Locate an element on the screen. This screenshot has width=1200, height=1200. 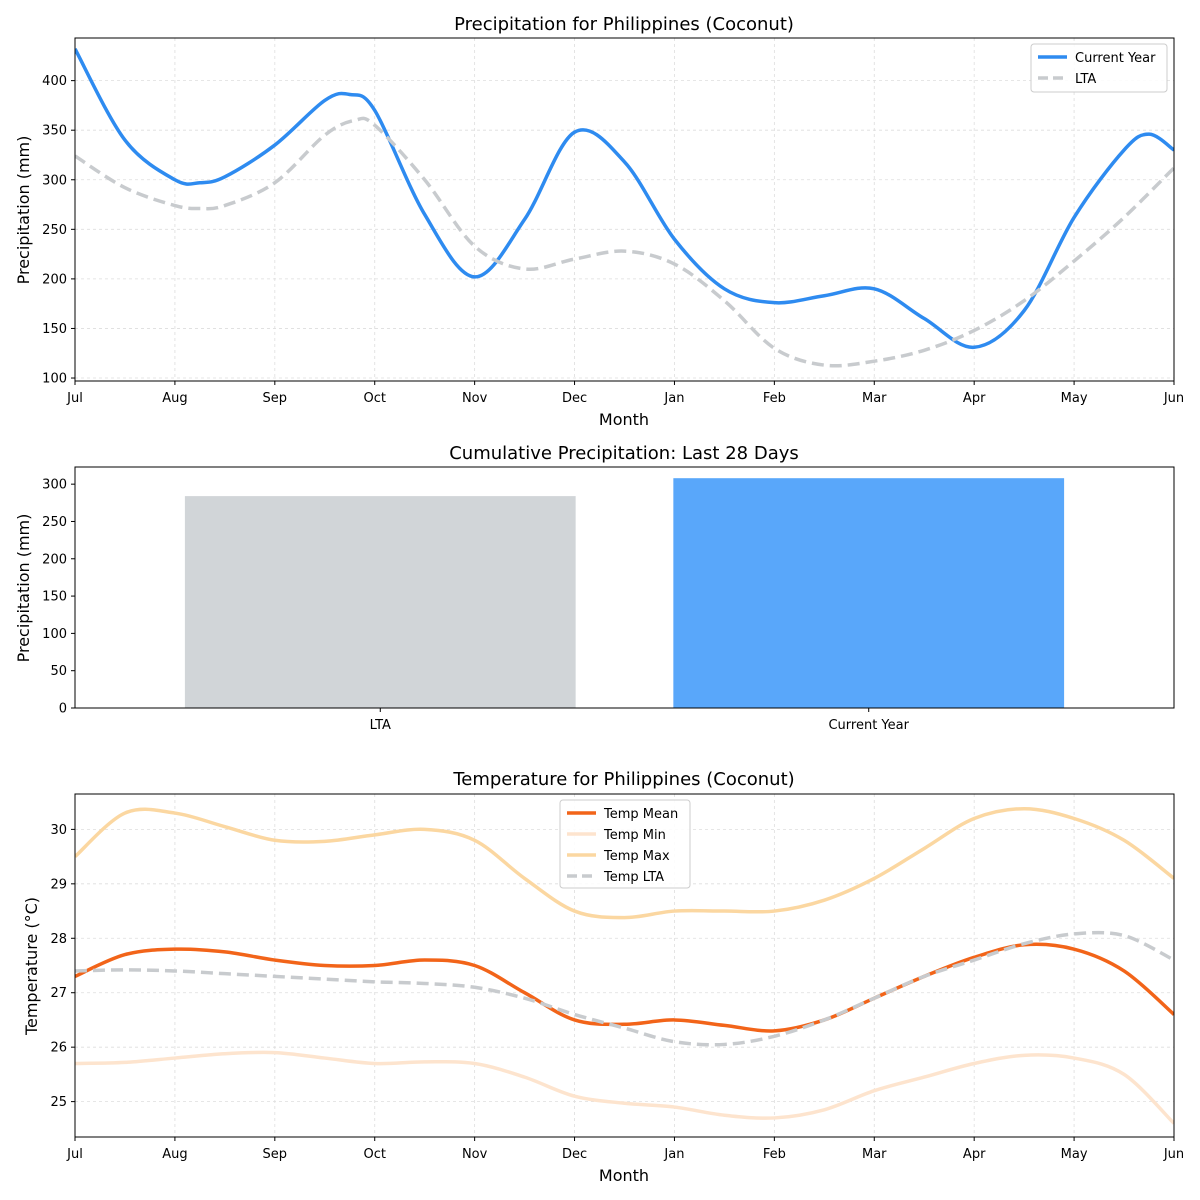
y-tick-label: 28 is located at coordinates (58, 939).